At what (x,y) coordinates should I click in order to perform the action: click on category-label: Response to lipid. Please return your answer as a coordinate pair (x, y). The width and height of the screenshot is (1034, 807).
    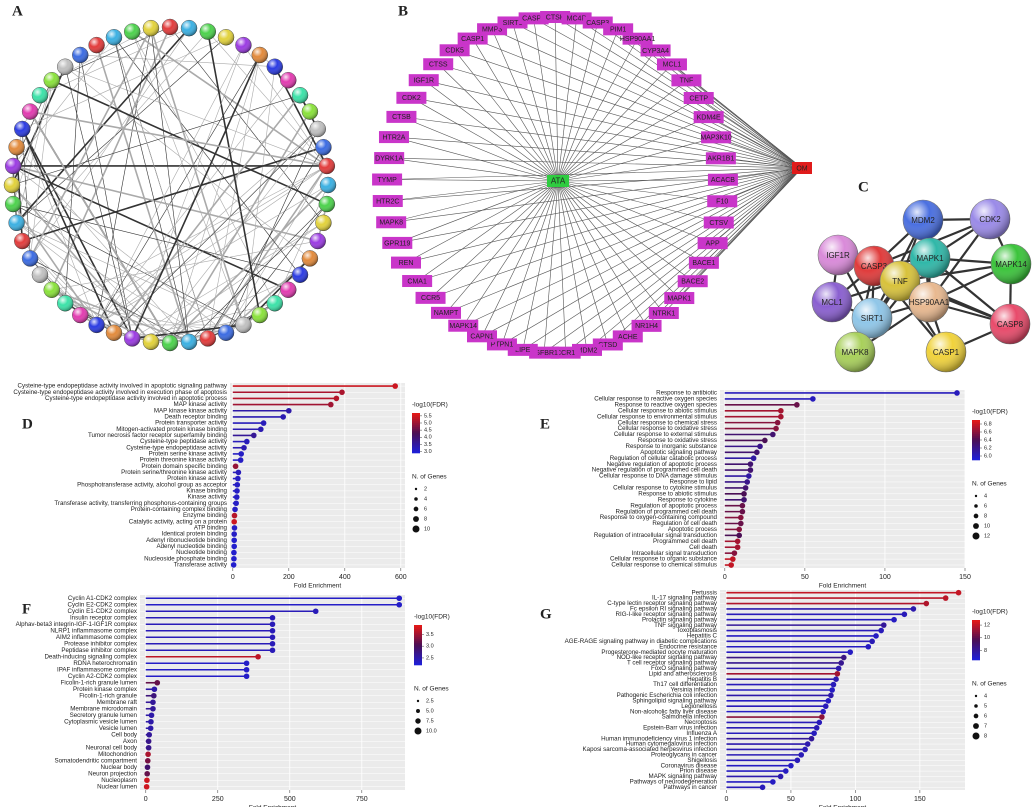
    Looking at the image, I should click on (694, 482).